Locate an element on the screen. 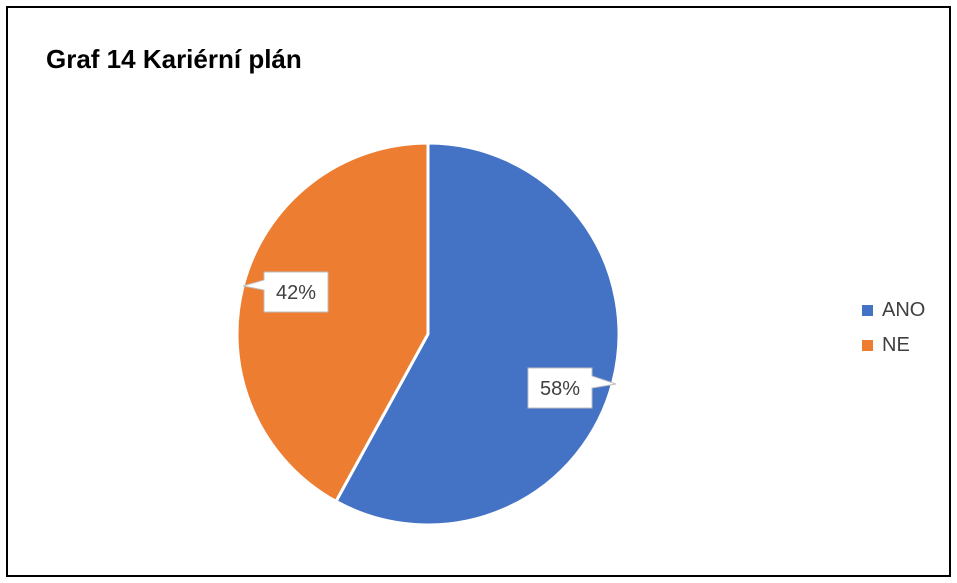 This screenshot has height=583, width=957. data-label-ano: 58% is located at coordinates (572, 388).